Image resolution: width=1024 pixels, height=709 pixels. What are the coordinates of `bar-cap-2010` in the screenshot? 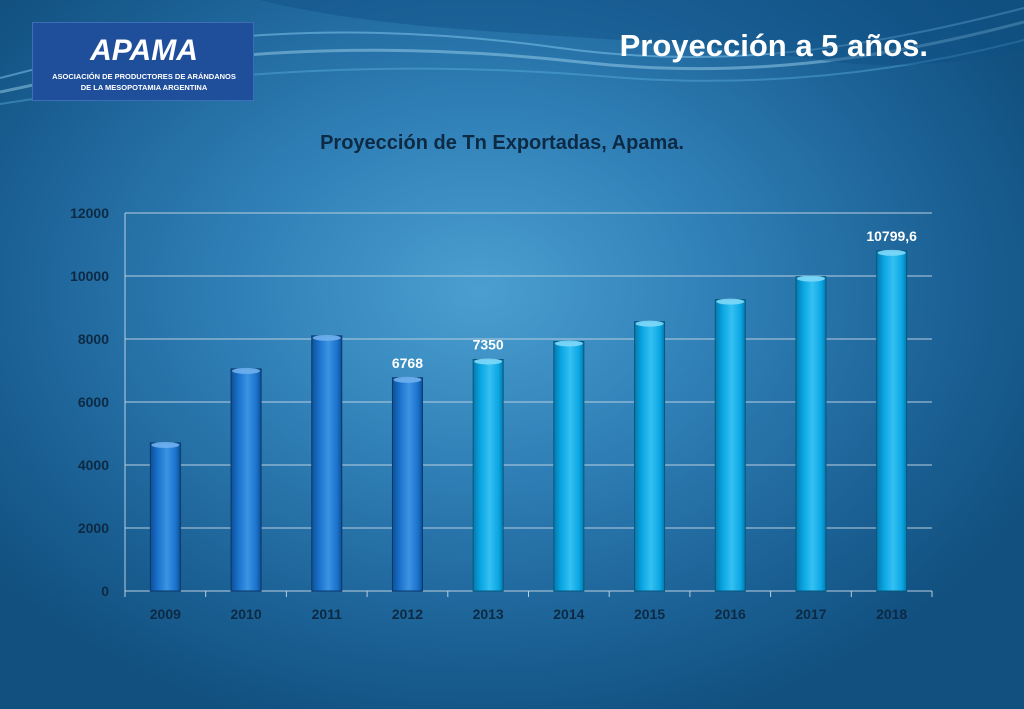 It's located at (246, 370).